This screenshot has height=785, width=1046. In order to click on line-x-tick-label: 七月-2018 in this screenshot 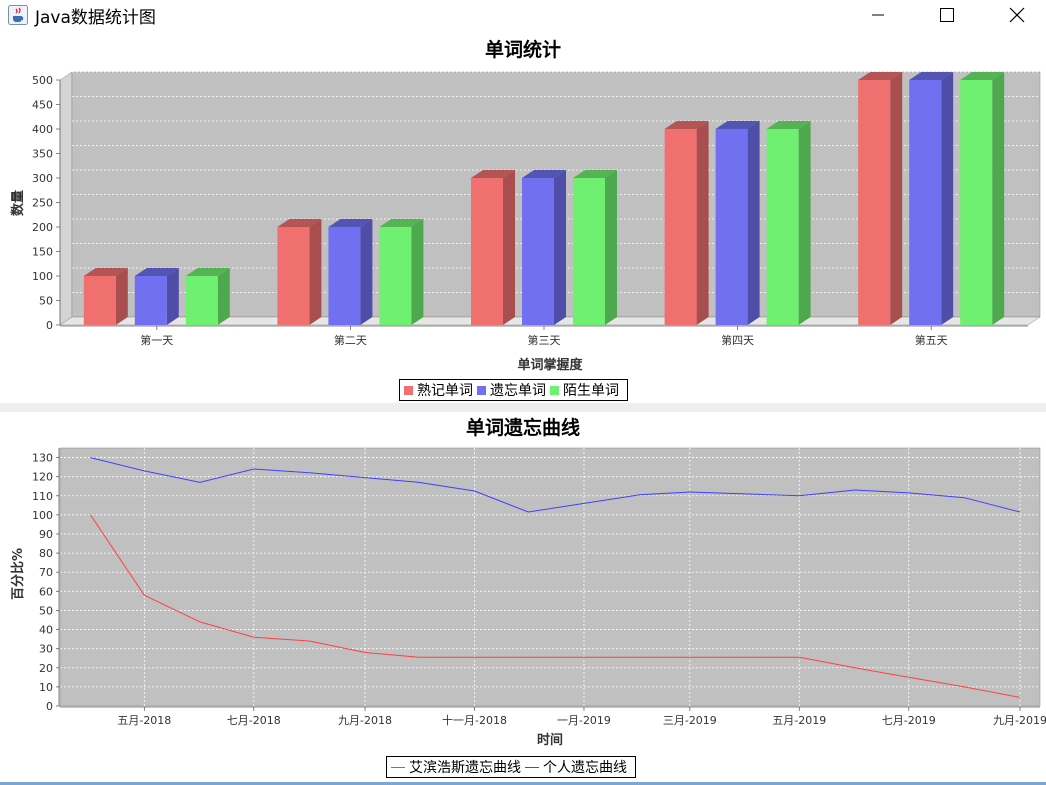, I will do `click(254, 720)`.